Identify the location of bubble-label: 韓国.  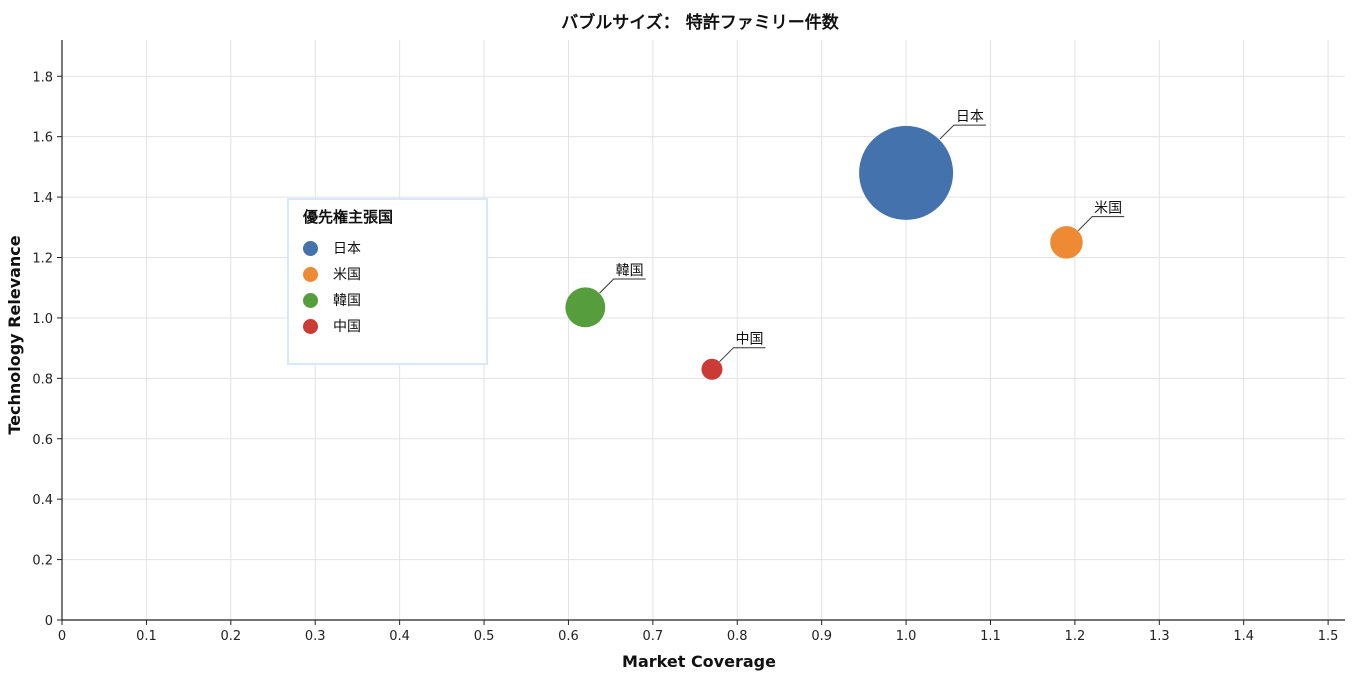
(630, 271).